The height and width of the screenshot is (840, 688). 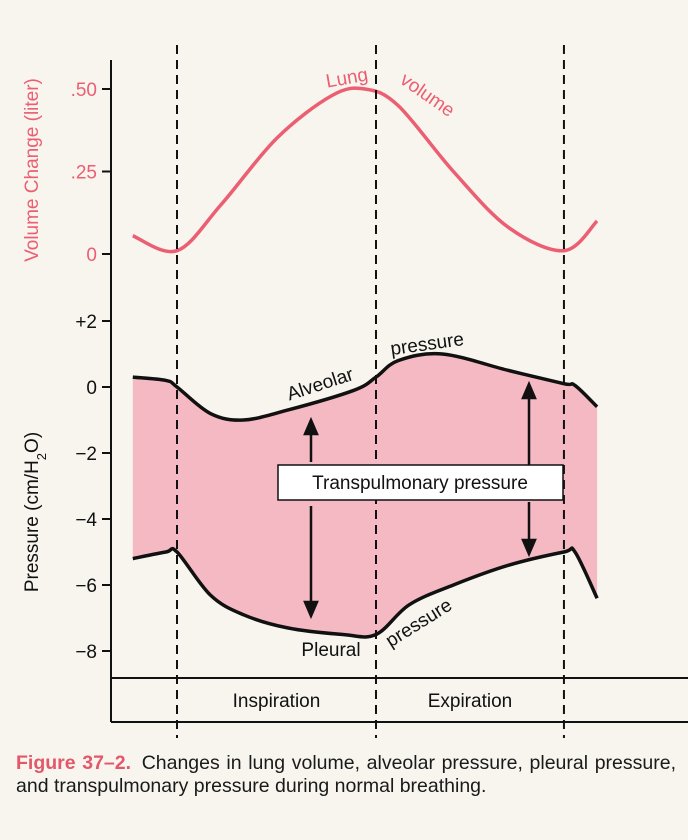 I want to click on pleural-label: Pleural, so click(x=330, y=650).